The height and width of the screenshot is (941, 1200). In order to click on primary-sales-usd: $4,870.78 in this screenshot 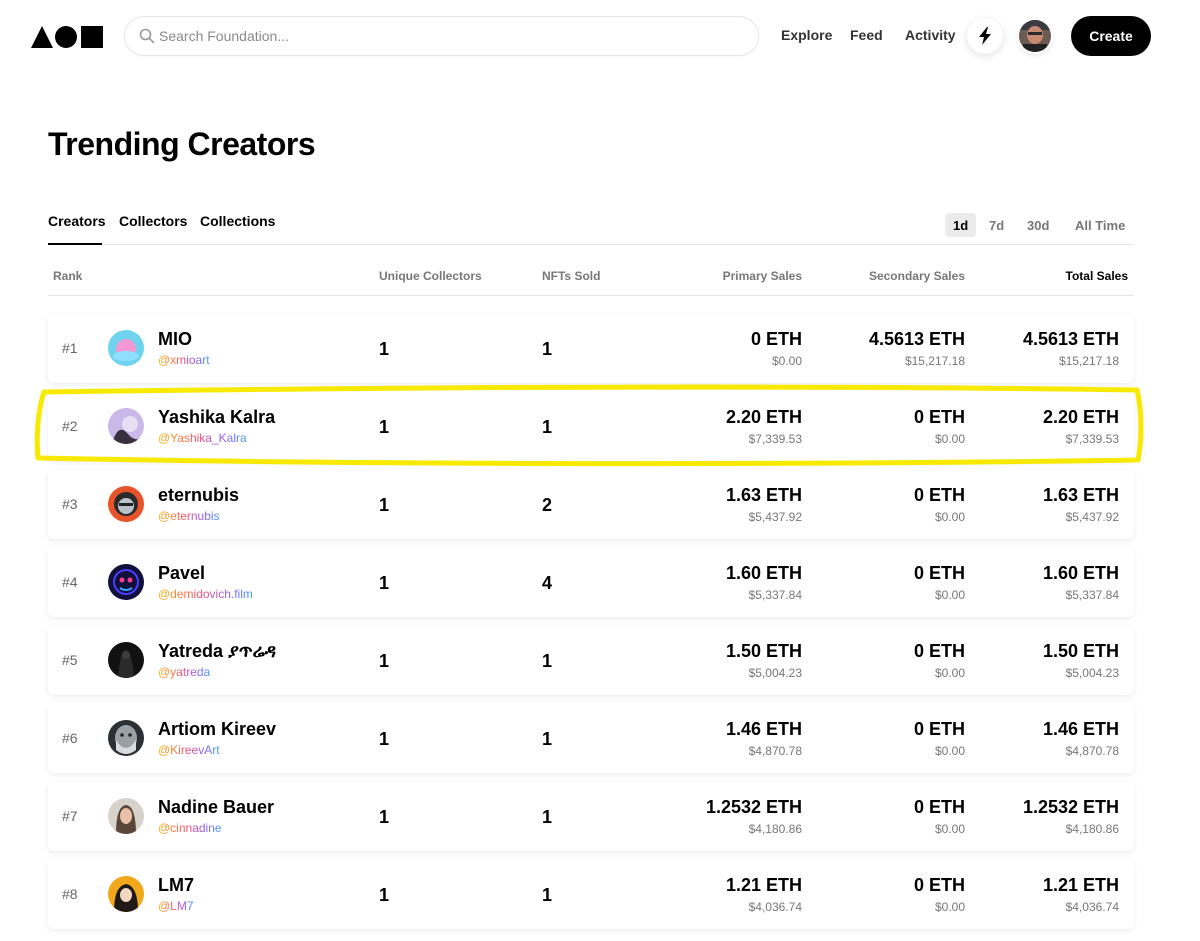, I will do `click(775, 751)`.